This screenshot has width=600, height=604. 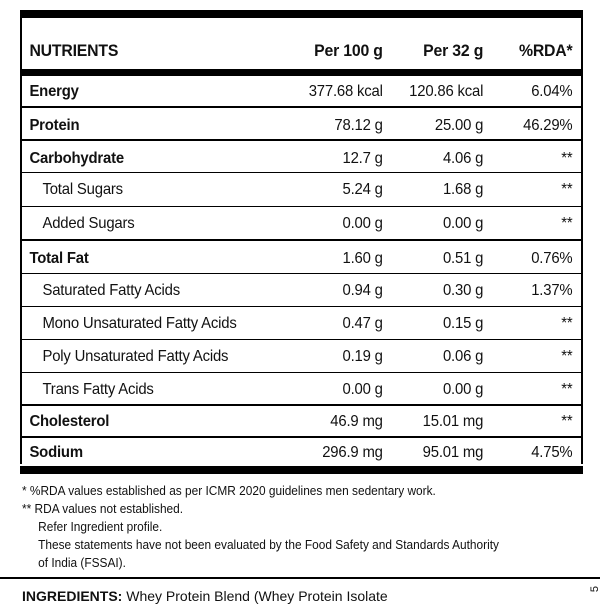 What do you see at coordinates (257, 596) in the screenshot?
I see `ingredients-text: Whey Protein Blend (Whey Protein Isolate` at bounding box center [257, 596].